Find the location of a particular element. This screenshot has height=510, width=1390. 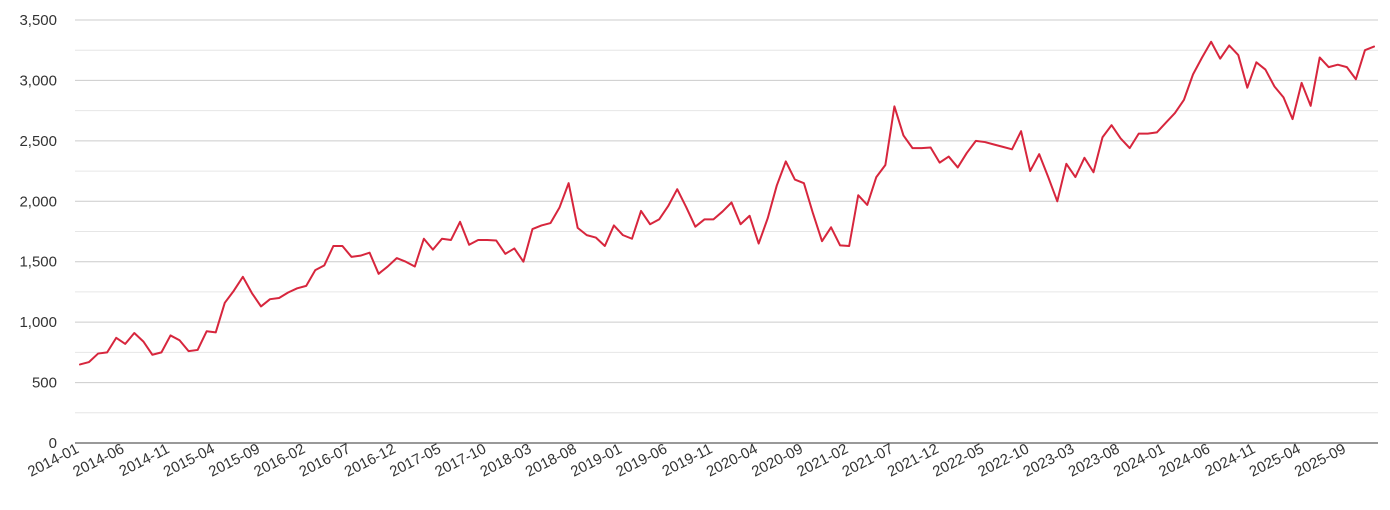

y-tick-label: 3,500 is located at coordinates (38, 20).